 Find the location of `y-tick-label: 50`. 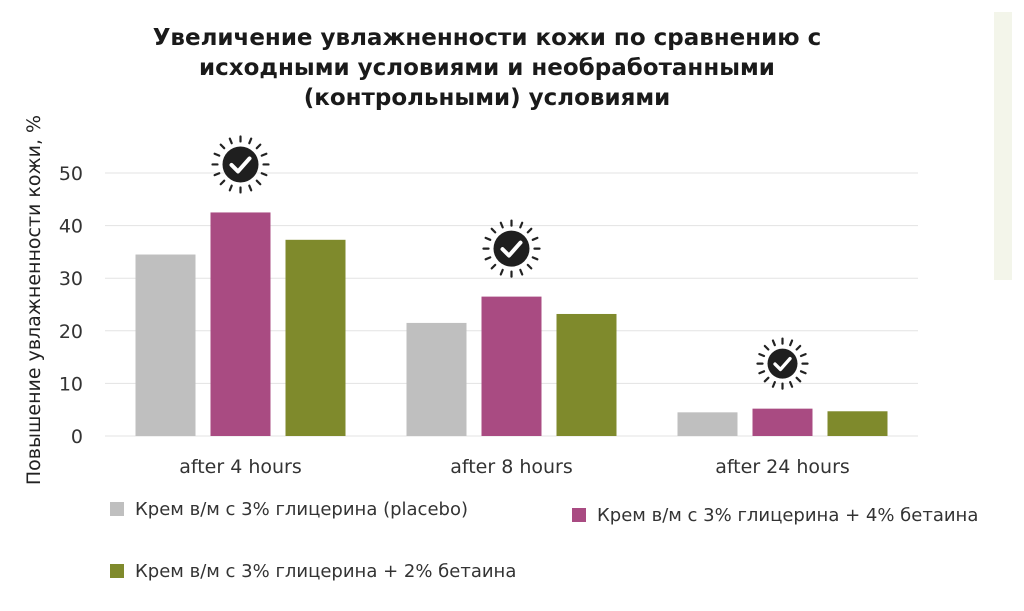

y-tick-label: 50 is located at coordinates (71, 174).